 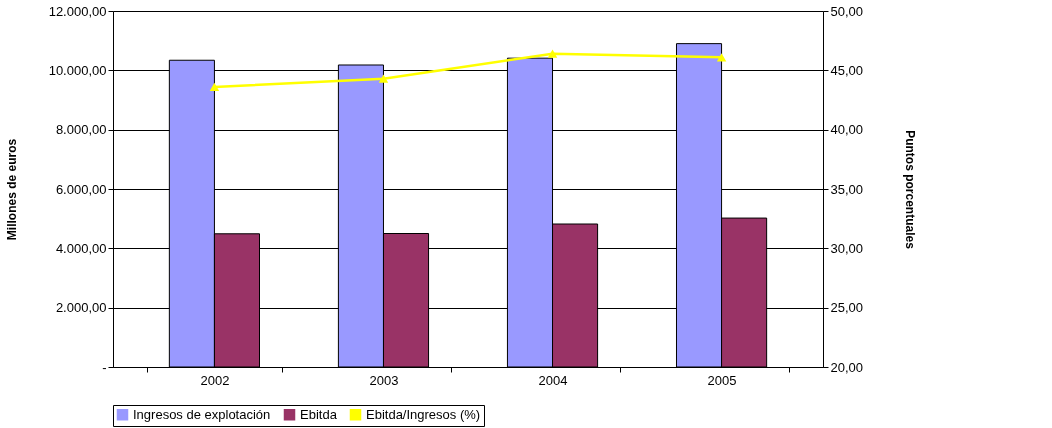 What do you see at coordinates (81, 189) in the screenshot?
I see `y-tick-label: 6.000,00` at bounding box center [81, 189].